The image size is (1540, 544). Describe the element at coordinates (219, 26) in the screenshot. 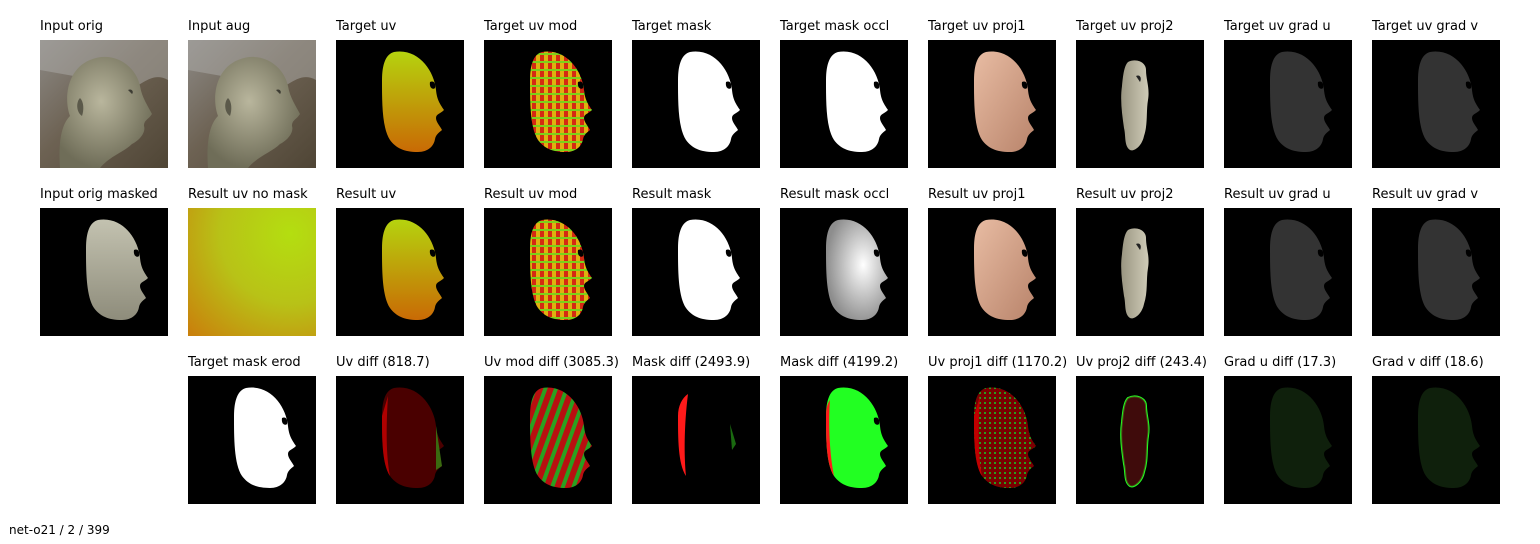

I see `panel-title: Input aug` at that location.